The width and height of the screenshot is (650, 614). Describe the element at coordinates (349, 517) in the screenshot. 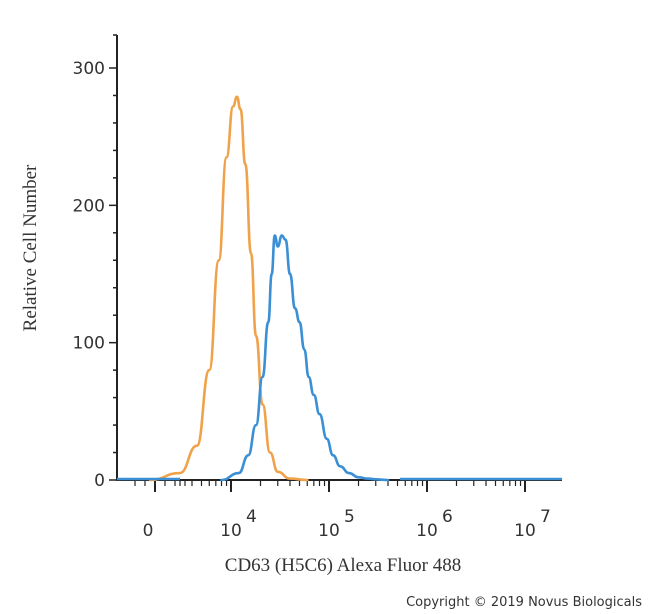

I see `x-tick-exponent: 5` at that location.